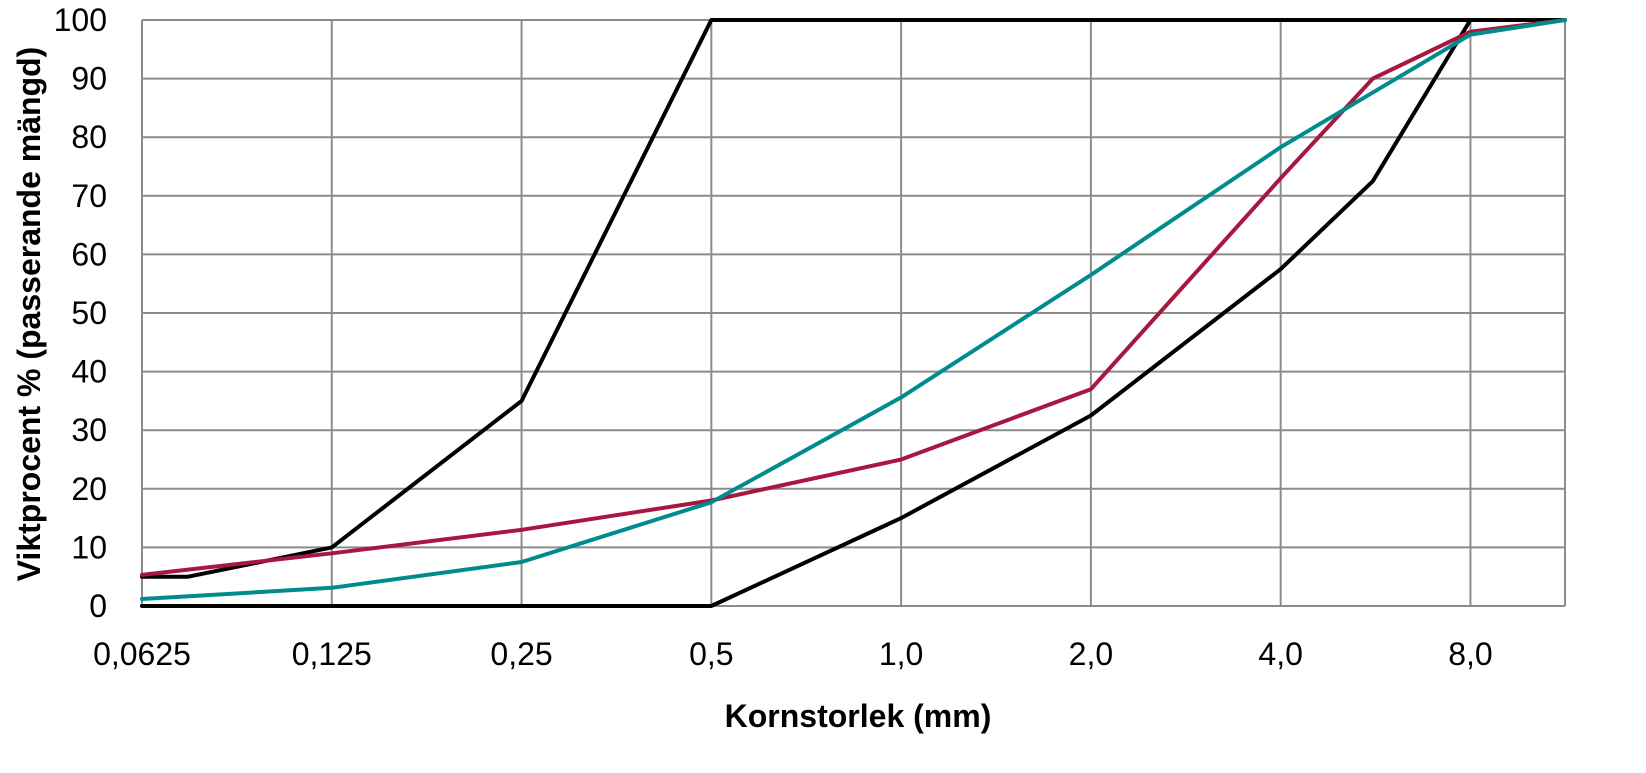 This screenshot has height=773, width=1646. Describe the element at coordinates (89, 313) in the screenshot. I see `y-tick-label: 50` at that location.